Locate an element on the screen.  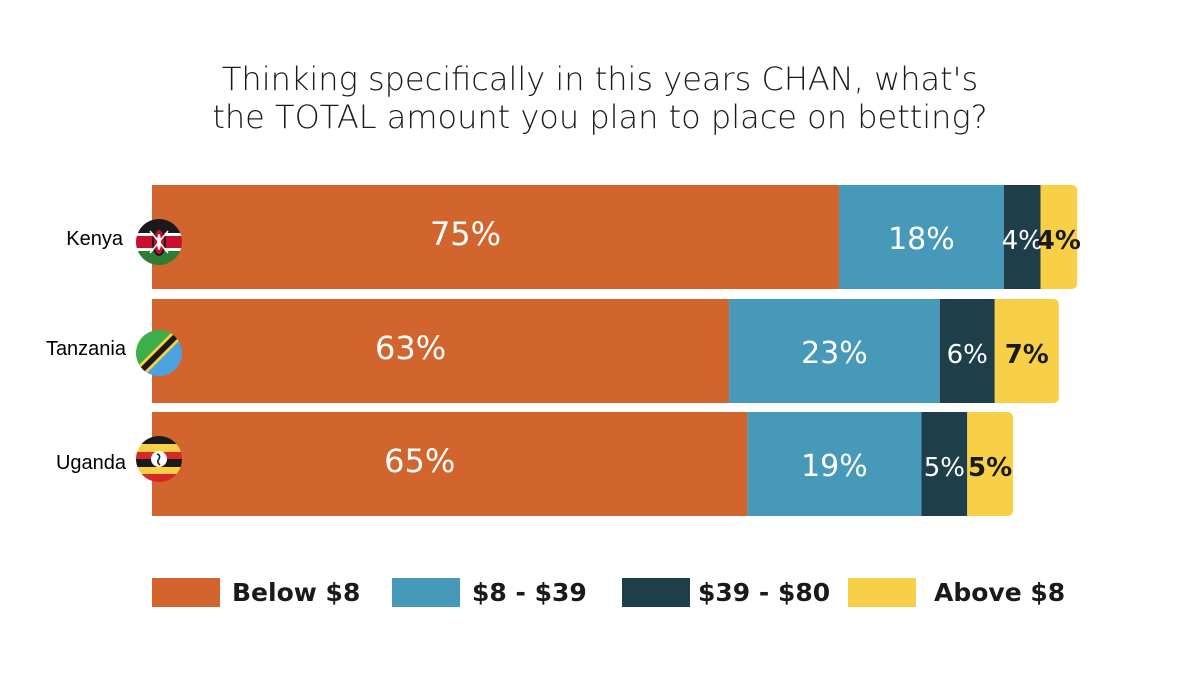
data-label-tanzania-2: 6% is located at coordinates (967, 355).